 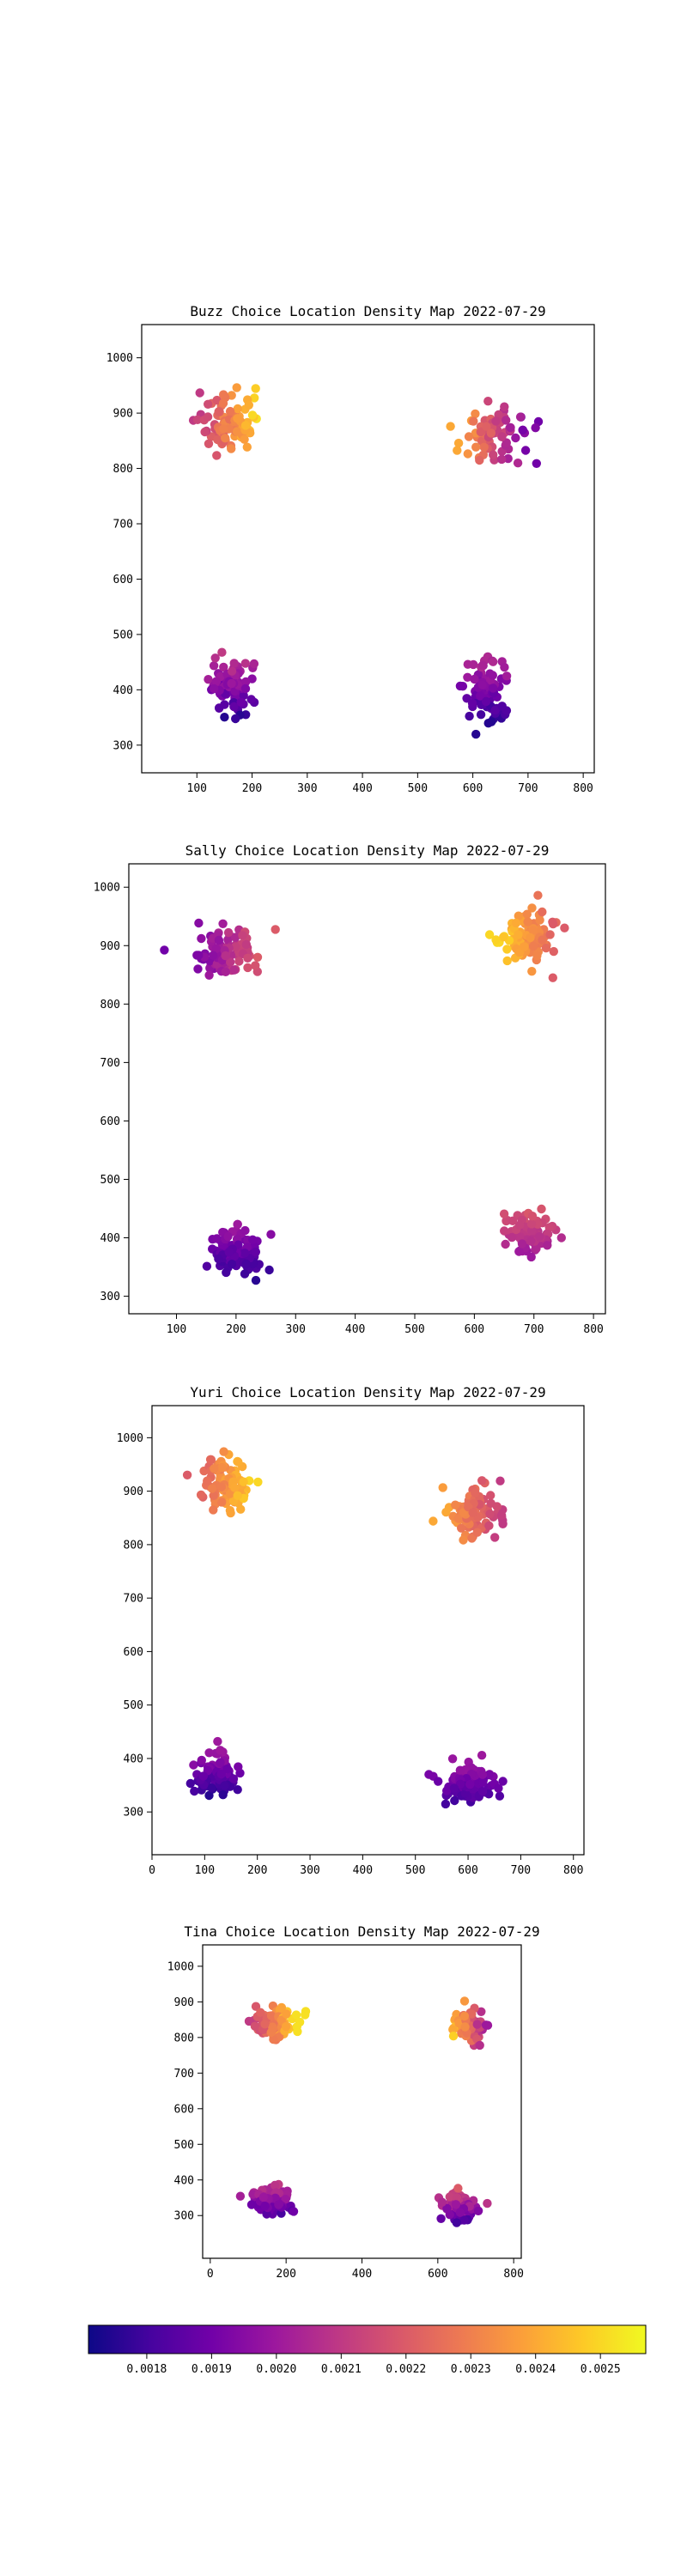 What do you see at coordinates (110, 1122) in the screenshot?
I see `y-tick-label: 600` at bounding box center [110, 1122].